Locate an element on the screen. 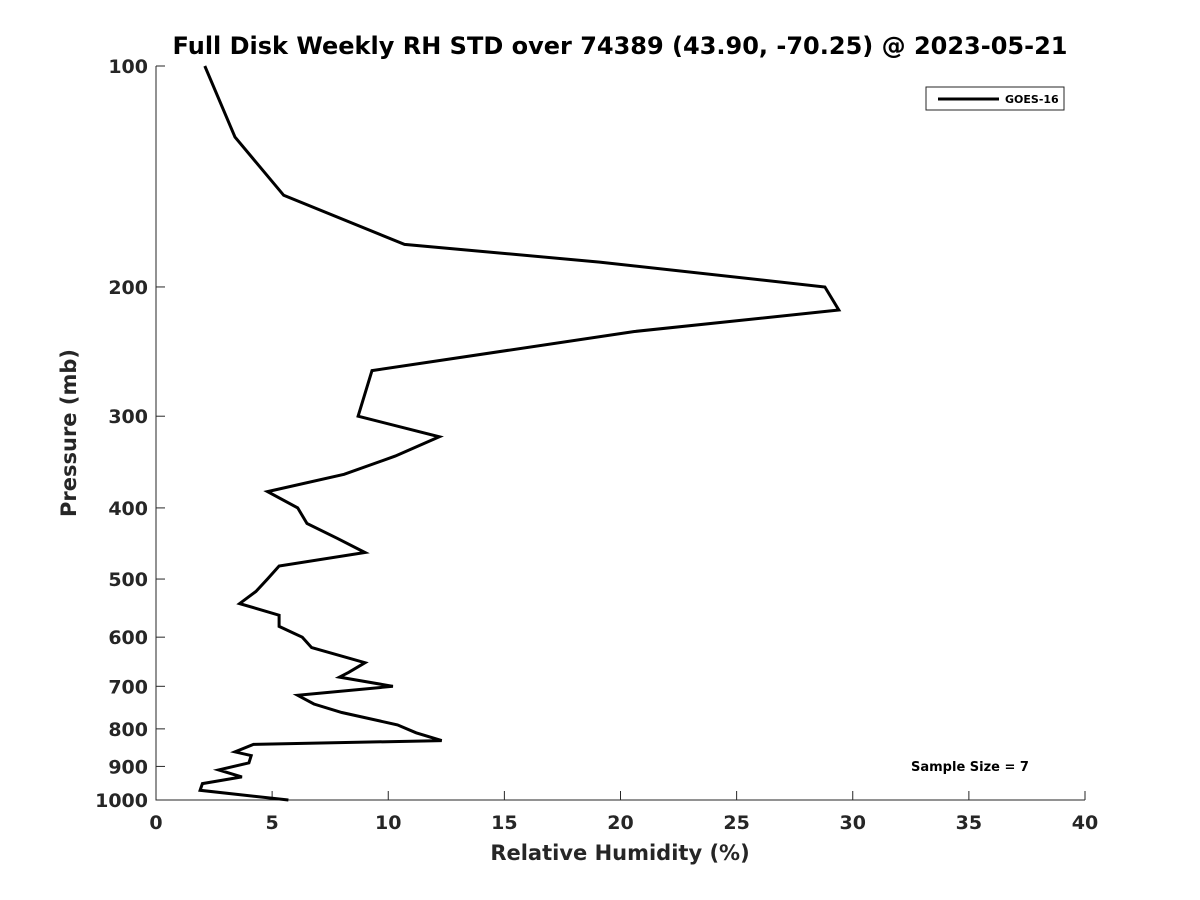 Image resolution: width=1200 pixels, height=900 pixels. x-tick-label: 0 is located at coordinates (155, 823).